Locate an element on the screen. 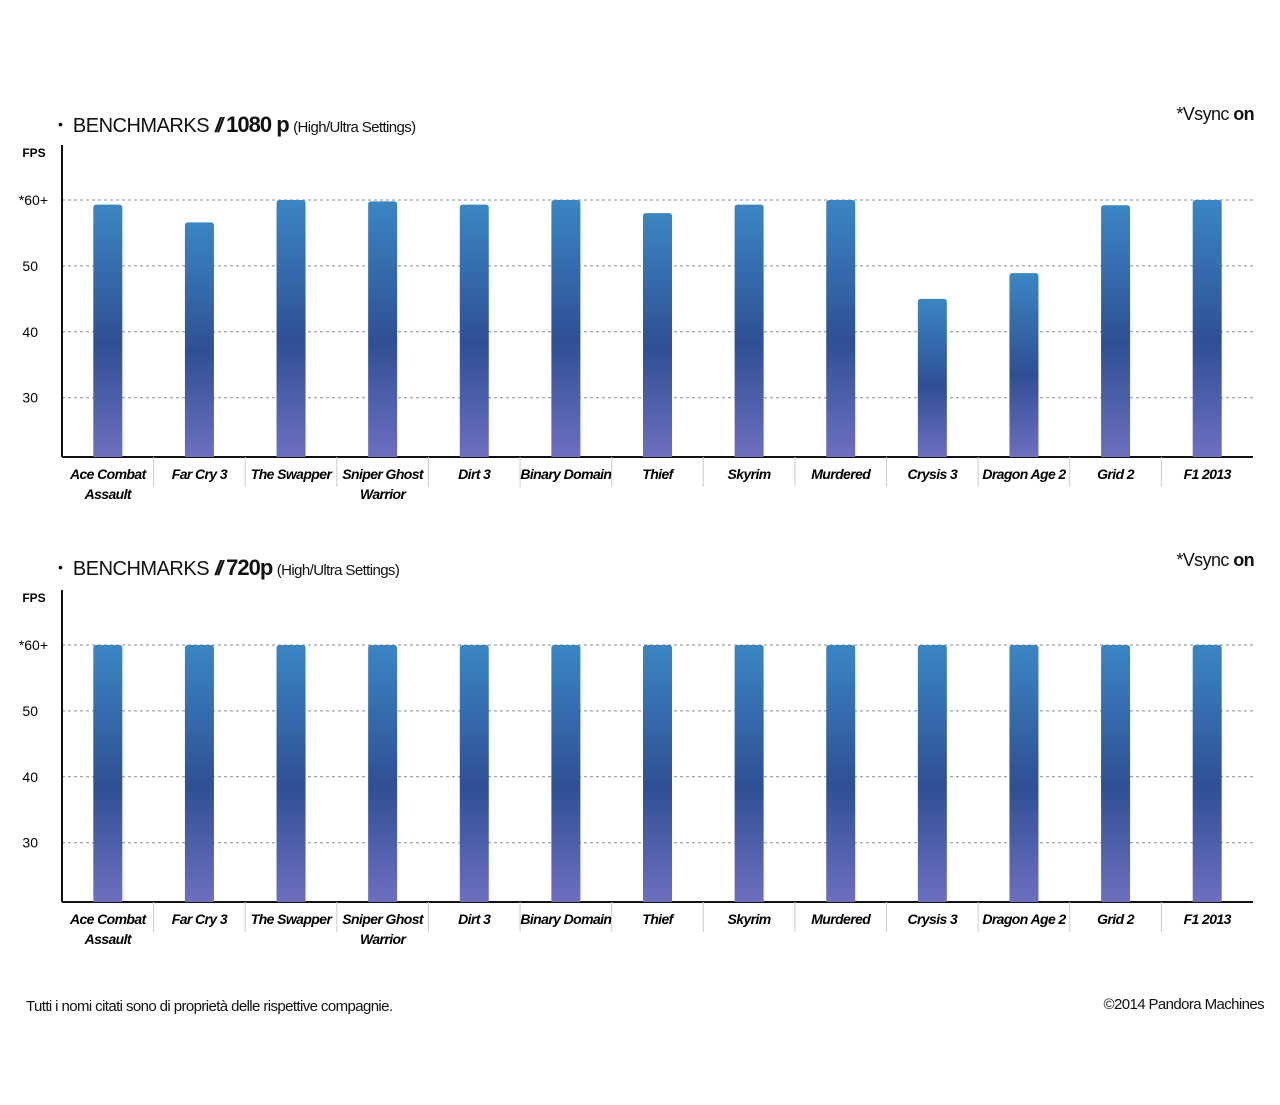  chart-title: • BENCHMARKS//720p (High/Ultra Settings) is located at coordinates (229, 568).